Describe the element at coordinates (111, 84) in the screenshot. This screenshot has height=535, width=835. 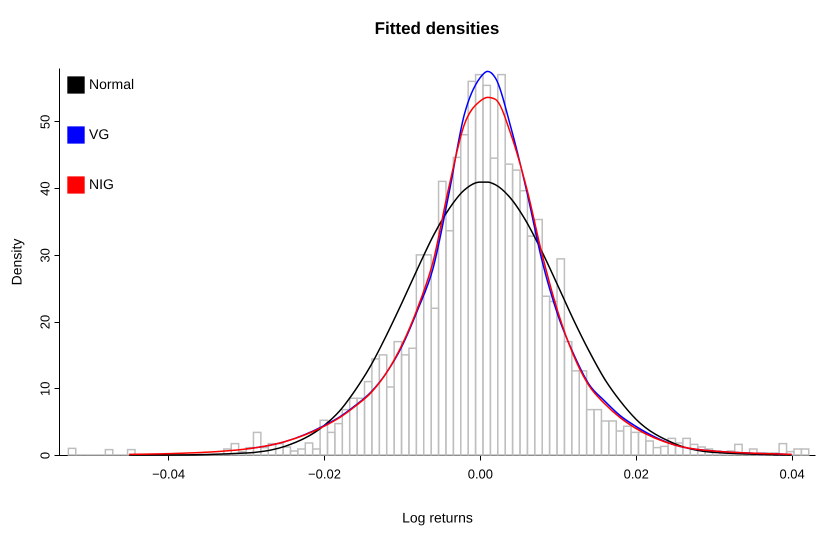
I see `legend-label: Normal` at that location.